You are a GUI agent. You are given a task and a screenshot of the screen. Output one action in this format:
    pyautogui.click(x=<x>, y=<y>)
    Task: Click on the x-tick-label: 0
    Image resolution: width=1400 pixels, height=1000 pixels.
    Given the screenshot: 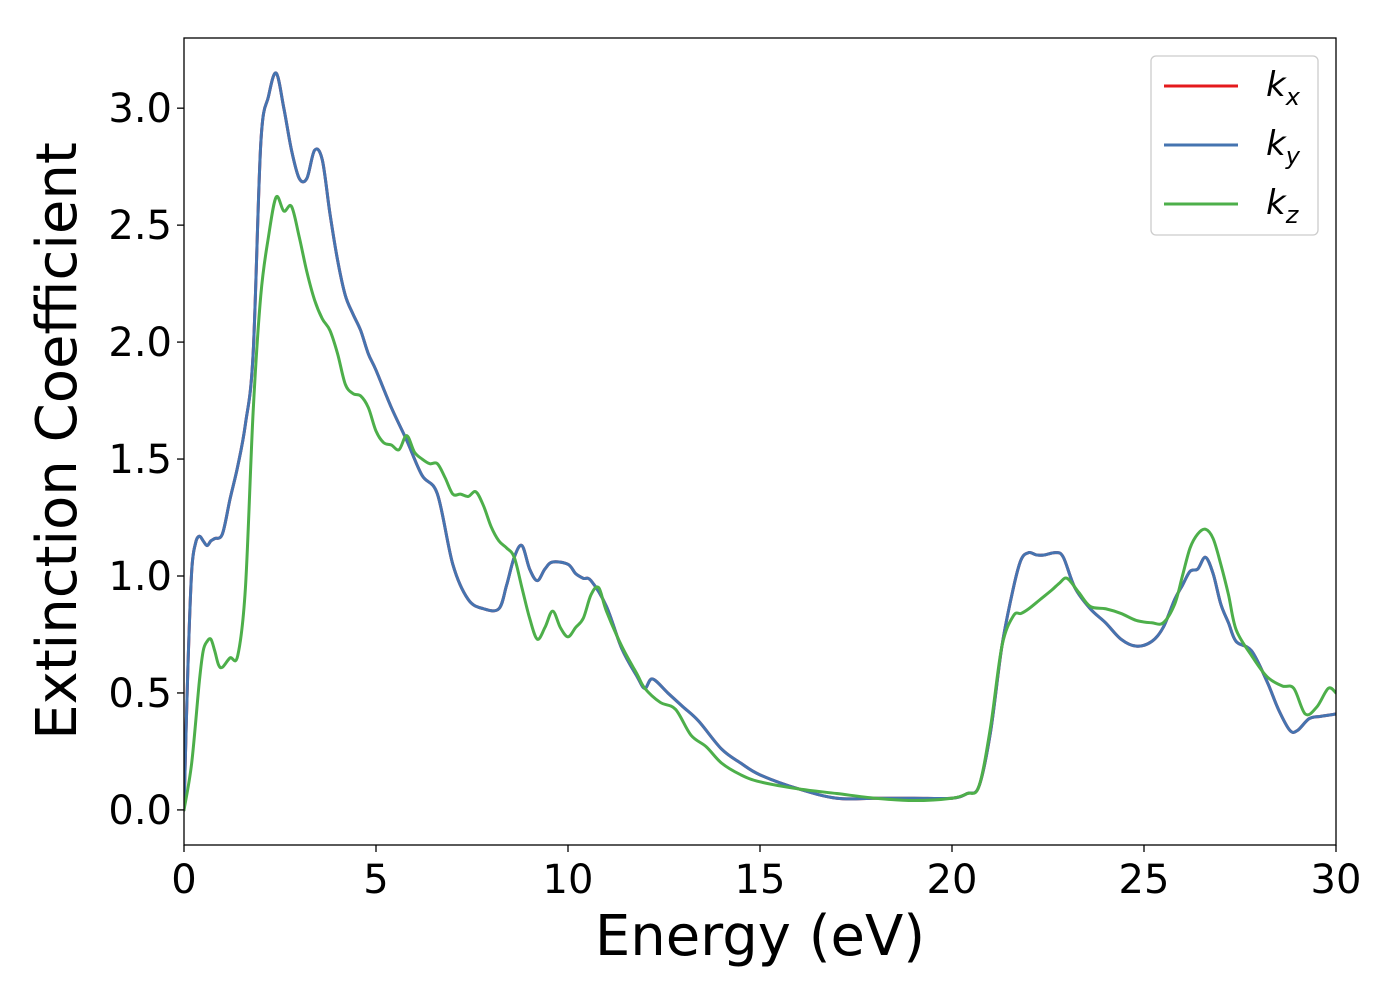 What is the action you would take?
    pyautogui.click(x=183, y=880)
    